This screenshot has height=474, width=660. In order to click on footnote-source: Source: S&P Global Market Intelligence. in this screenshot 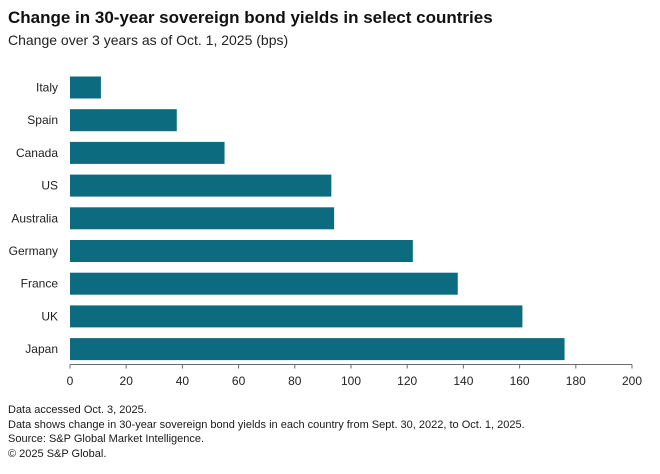, I will do `click(106, 439)`.